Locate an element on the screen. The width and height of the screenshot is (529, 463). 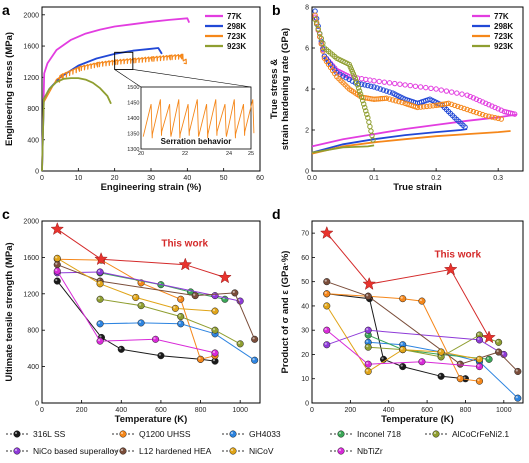
y-tick-label-d: 70 is located at coordinates (305, 234).